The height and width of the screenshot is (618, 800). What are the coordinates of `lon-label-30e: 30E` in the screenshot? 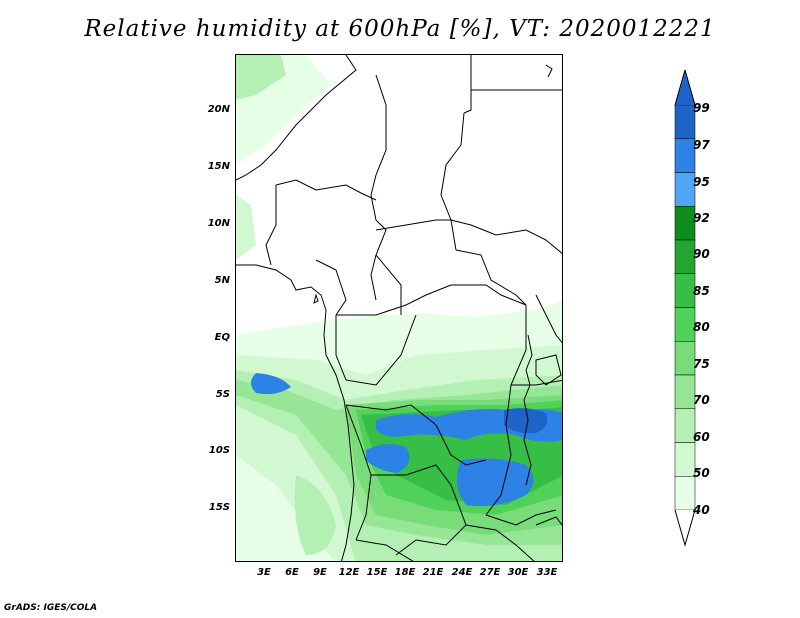 It's located at (518, 572).